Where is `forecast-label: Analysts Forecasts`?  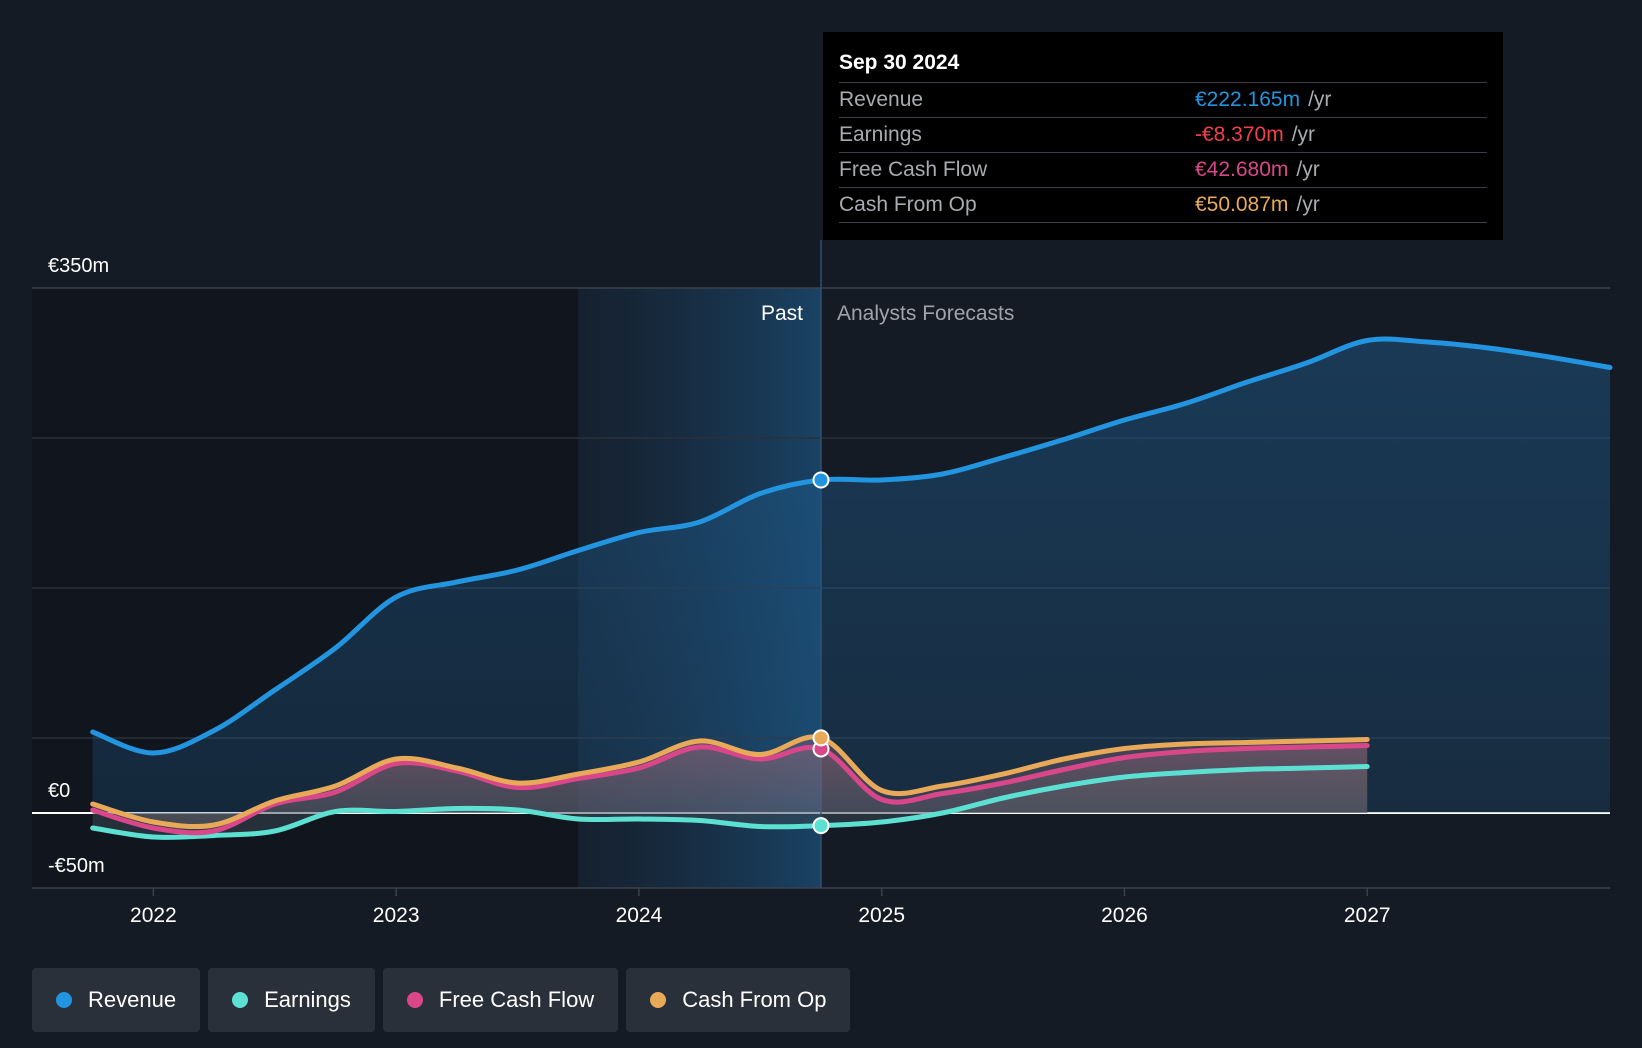 forecast-label: Analysts Forecasts is located at coordinates (925, 313).